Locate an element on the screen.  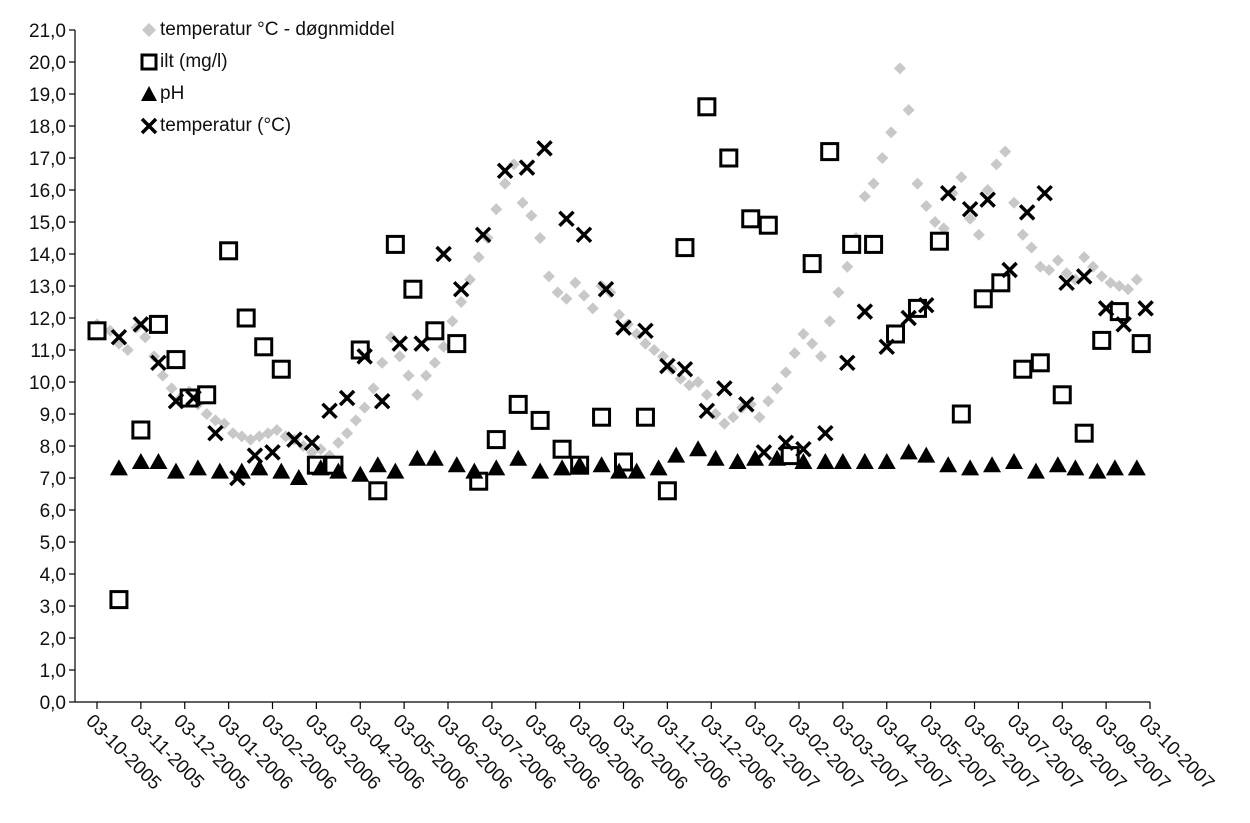
y-tick-label: 5,0 is located at coordinates (53, 543).